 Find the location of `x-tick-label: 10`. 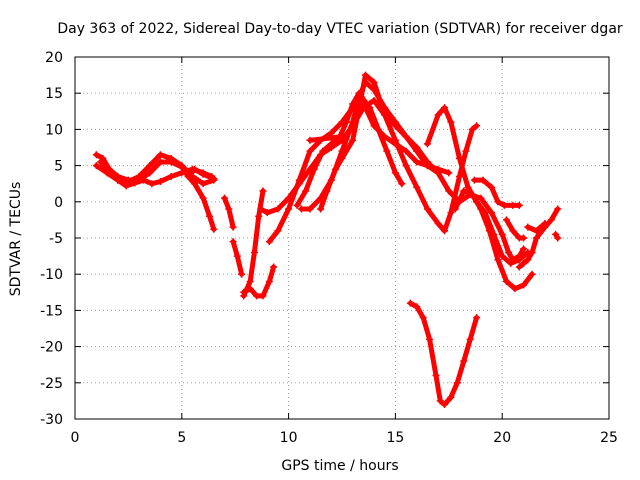

x-tick-label: 10 is located at coordinates (289, 438).